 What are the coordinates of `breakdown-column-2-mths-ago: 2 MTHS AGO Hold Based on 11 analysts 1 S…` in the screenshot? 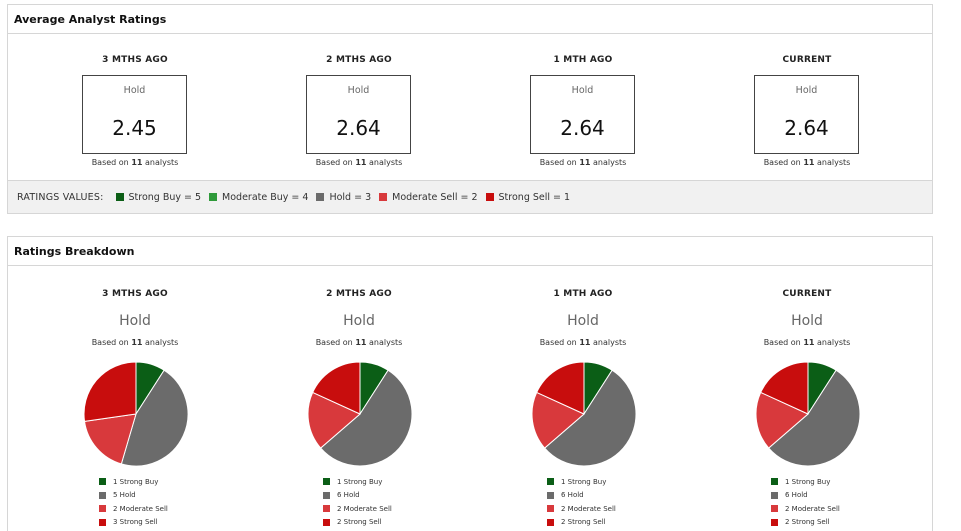 It's located at (359, 409).